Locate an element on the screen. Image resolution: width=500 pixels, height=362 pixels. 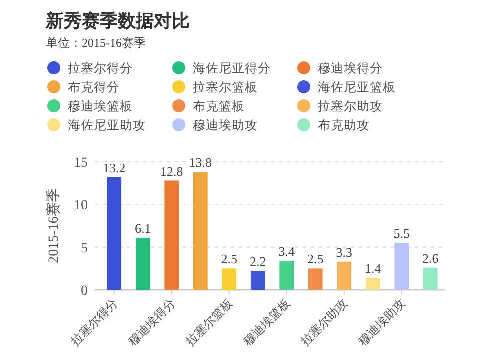
data-label: 12.8 is located at coordinates (172, 171).